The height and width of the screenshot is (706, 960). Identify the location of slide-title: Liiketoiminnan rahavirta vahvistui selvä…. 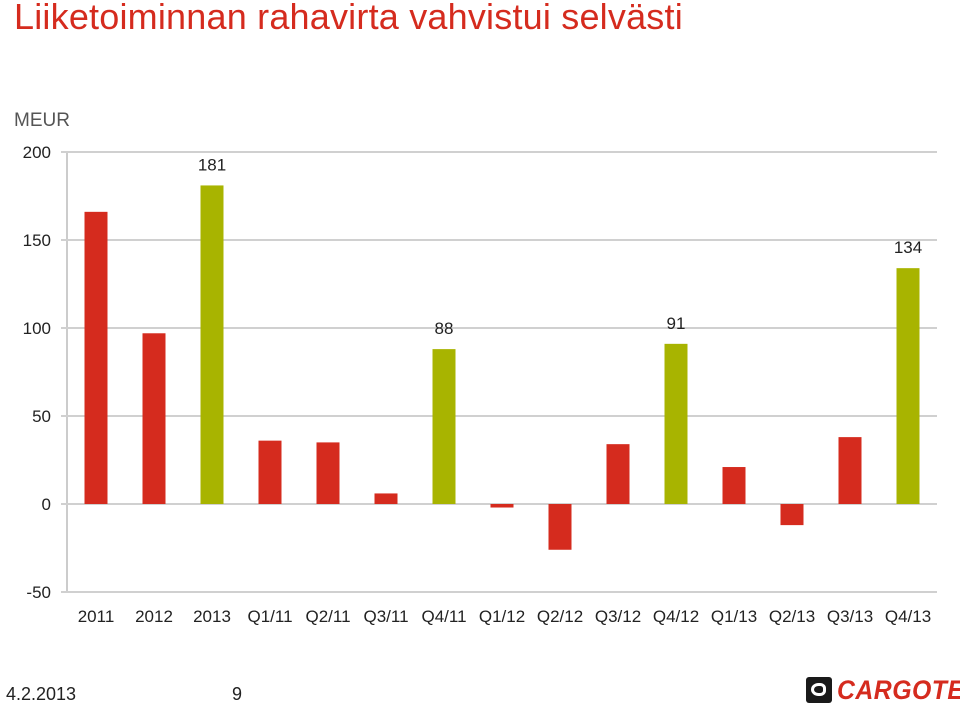
(348, 18).